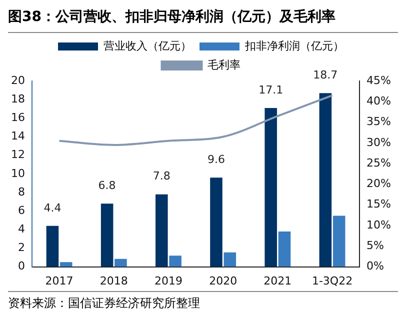  What do you see at coordinates (59, 281) in the screenshot?
I see `x-tick-label: 2017` at bounding box center [59, 281].